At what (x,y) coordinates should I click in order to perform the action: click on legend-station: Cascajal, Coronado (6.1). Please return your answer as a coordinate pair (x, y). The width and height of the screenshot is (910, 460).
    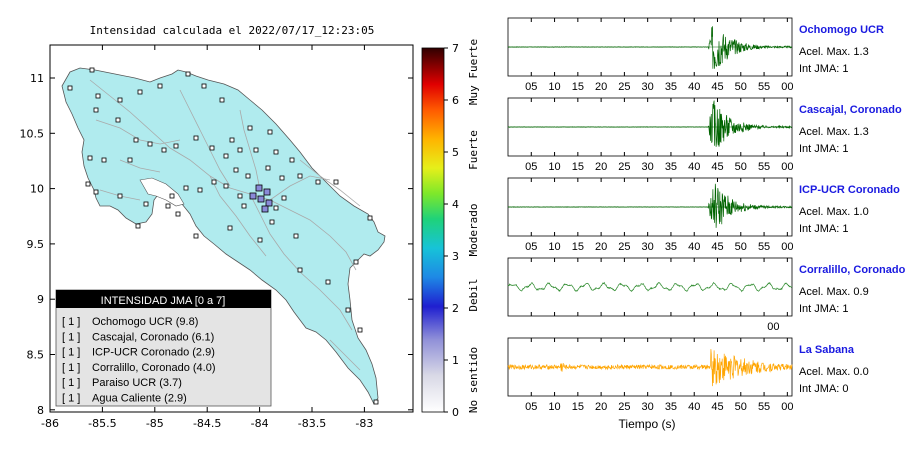
    Looking at the image, I should click on (153, 337).